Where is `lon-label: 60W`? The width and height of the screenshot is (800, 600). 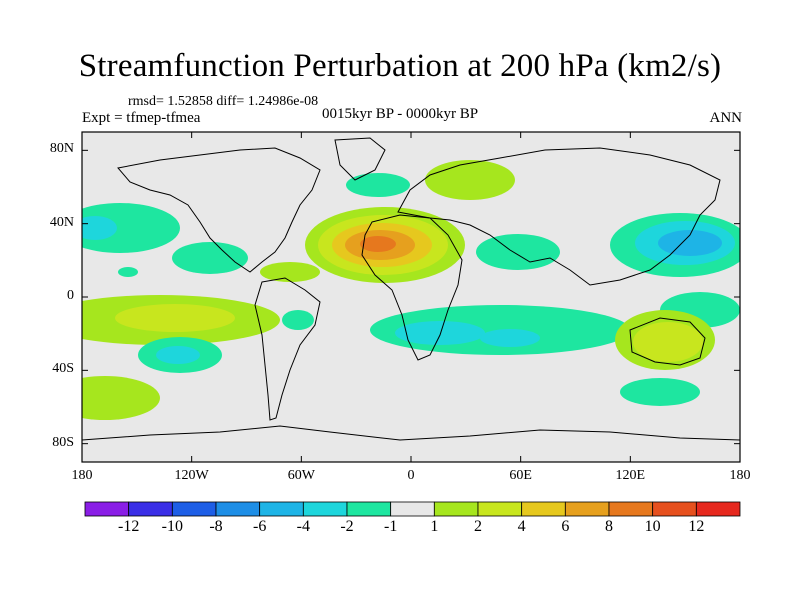
lon-label: 60W is located at coordinates (301, 475).